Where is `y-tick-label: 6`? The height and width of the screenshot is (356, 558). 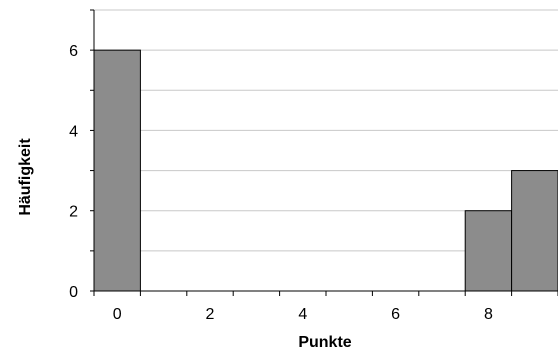
y-tick-label: 6 is located at coordinates (73, 51).